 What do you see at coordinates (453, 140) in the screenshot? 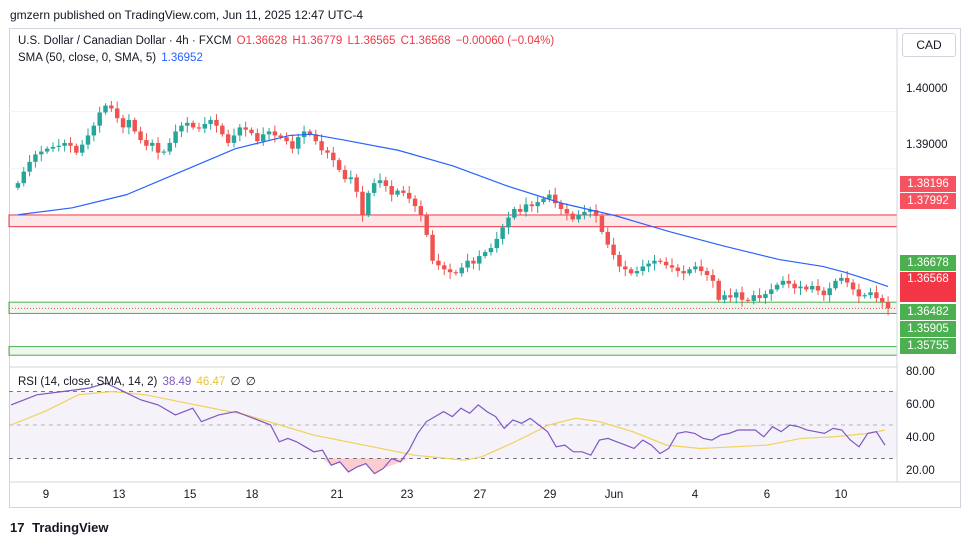
I see `grid-layer` at bounding box center [453, 140].